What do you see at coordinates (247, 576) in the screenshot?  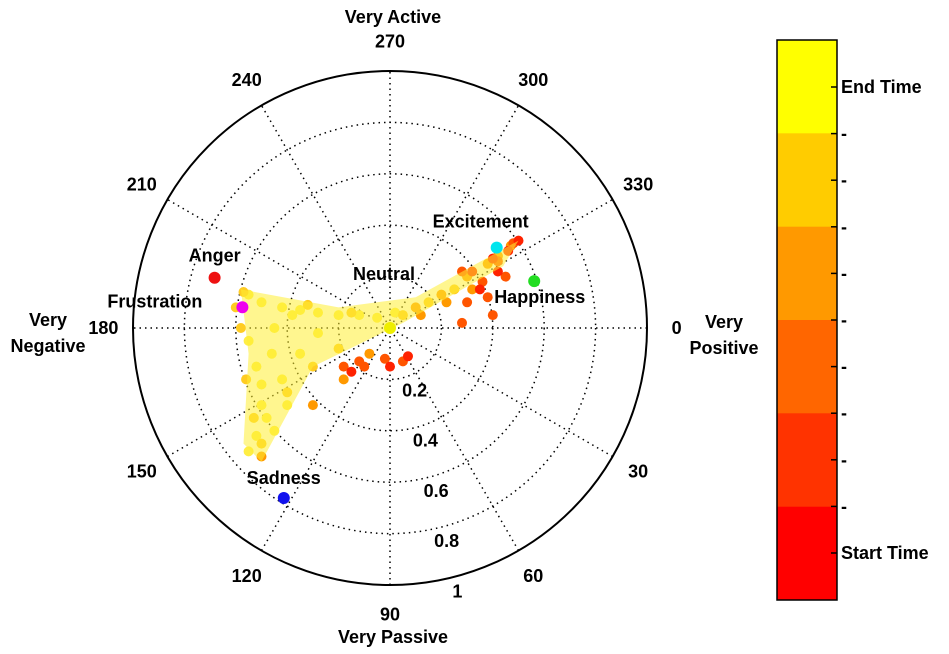 I see `angle-tick-120: 120` at bounding box center [247, 576].